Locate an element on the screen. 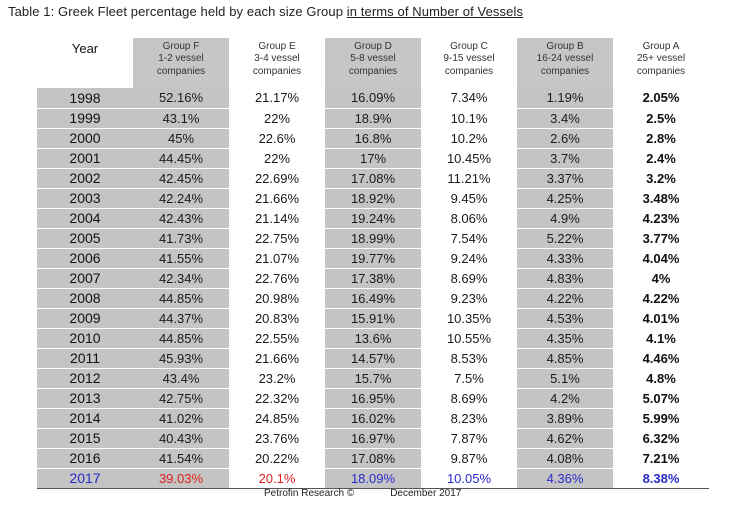 This screenshot has width=729, height=519. cell-group-f: 41.54% is located at coordinates (181, 458).